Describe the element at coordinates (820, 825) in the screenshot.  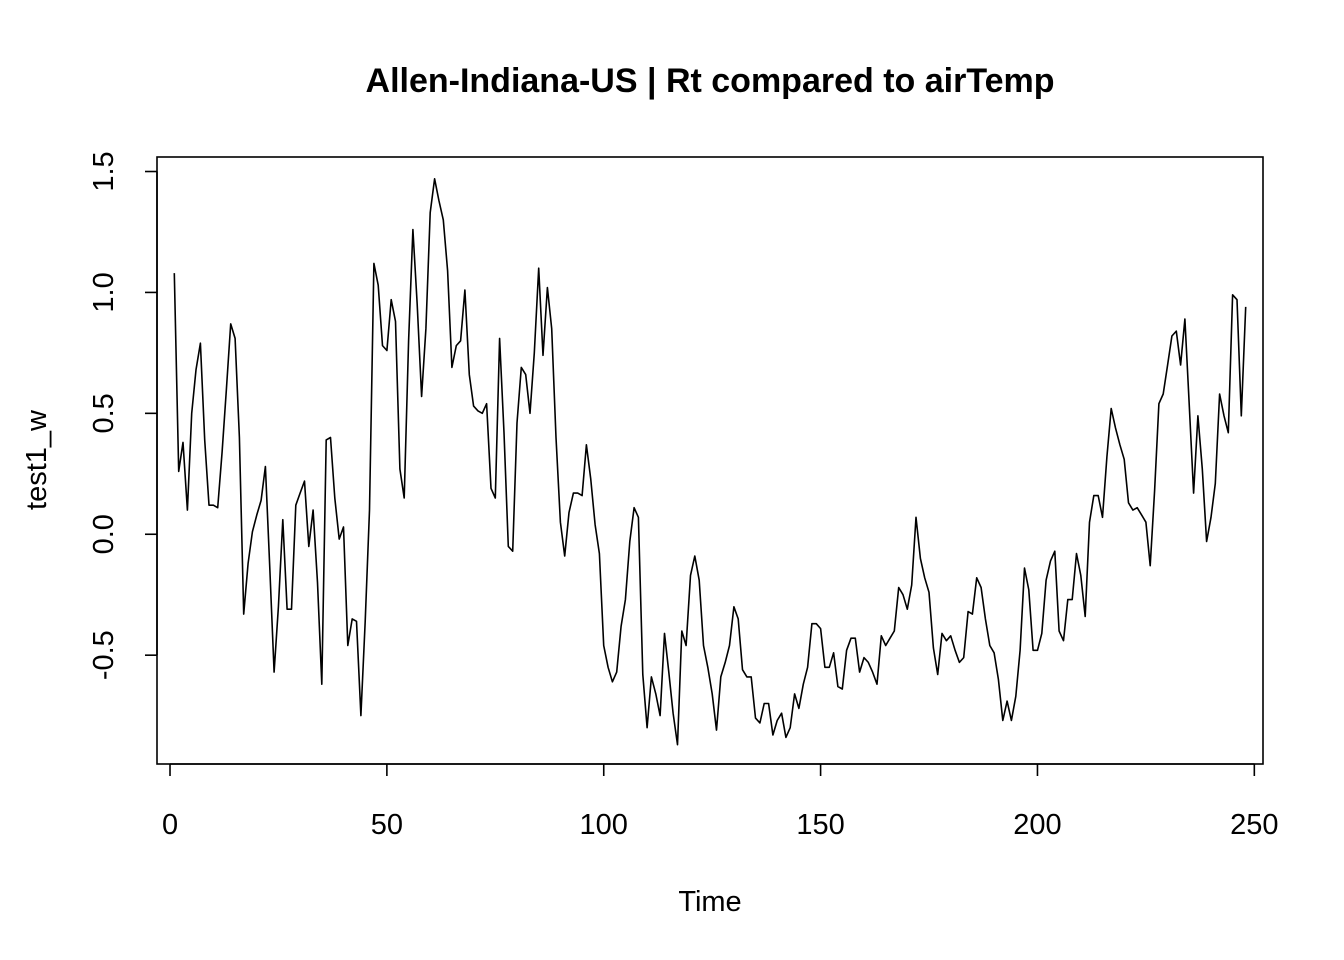
I see `x-tick-label: 150` at that location.